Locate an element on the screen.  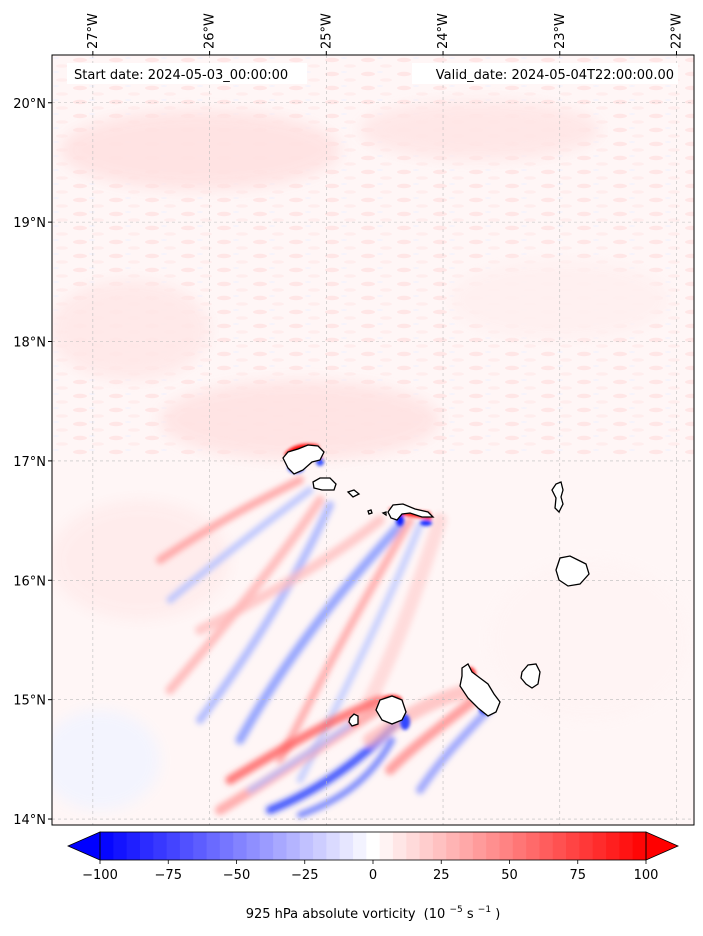
island-branco is located at coordinates (370, 512).